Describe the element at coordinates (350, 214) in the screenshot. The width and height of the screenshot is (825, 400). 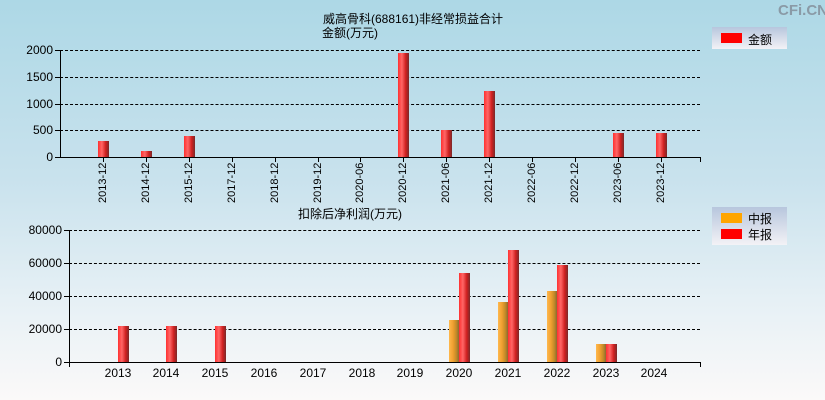
I see `chart-title-bottom: 扣除后净利润(万元)` at that location.